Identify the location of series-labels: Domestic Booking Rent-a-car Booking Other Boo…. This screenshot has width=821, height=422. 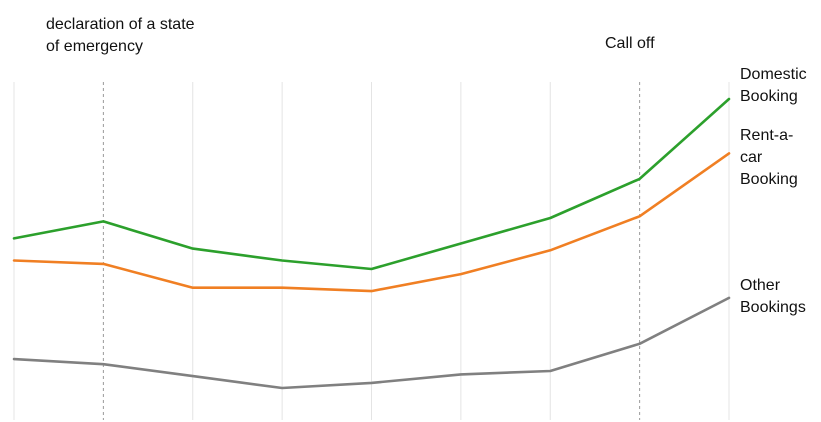
(773, 191).